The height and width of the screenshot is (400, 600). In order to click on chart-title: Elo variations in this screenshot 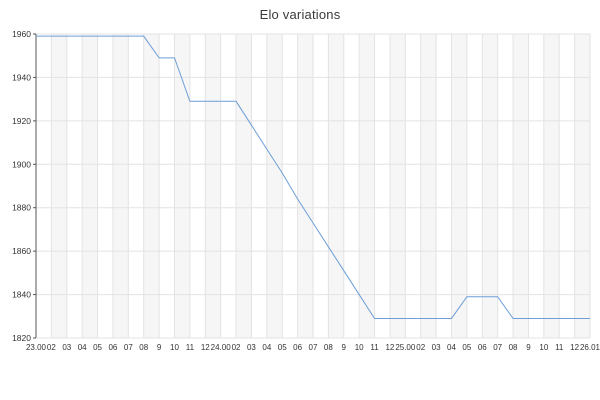, I will do `click(300, 14)`.